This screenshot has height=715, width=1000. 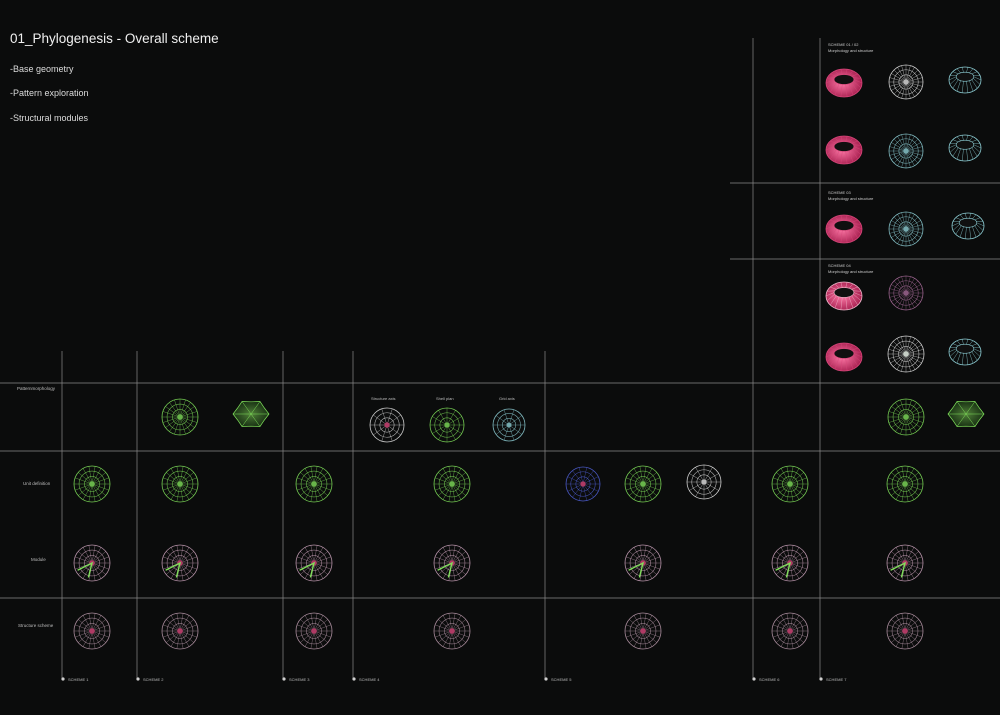 I want to click on sublabel-grid-axis: Grid axis, so click(x=507, y=398).